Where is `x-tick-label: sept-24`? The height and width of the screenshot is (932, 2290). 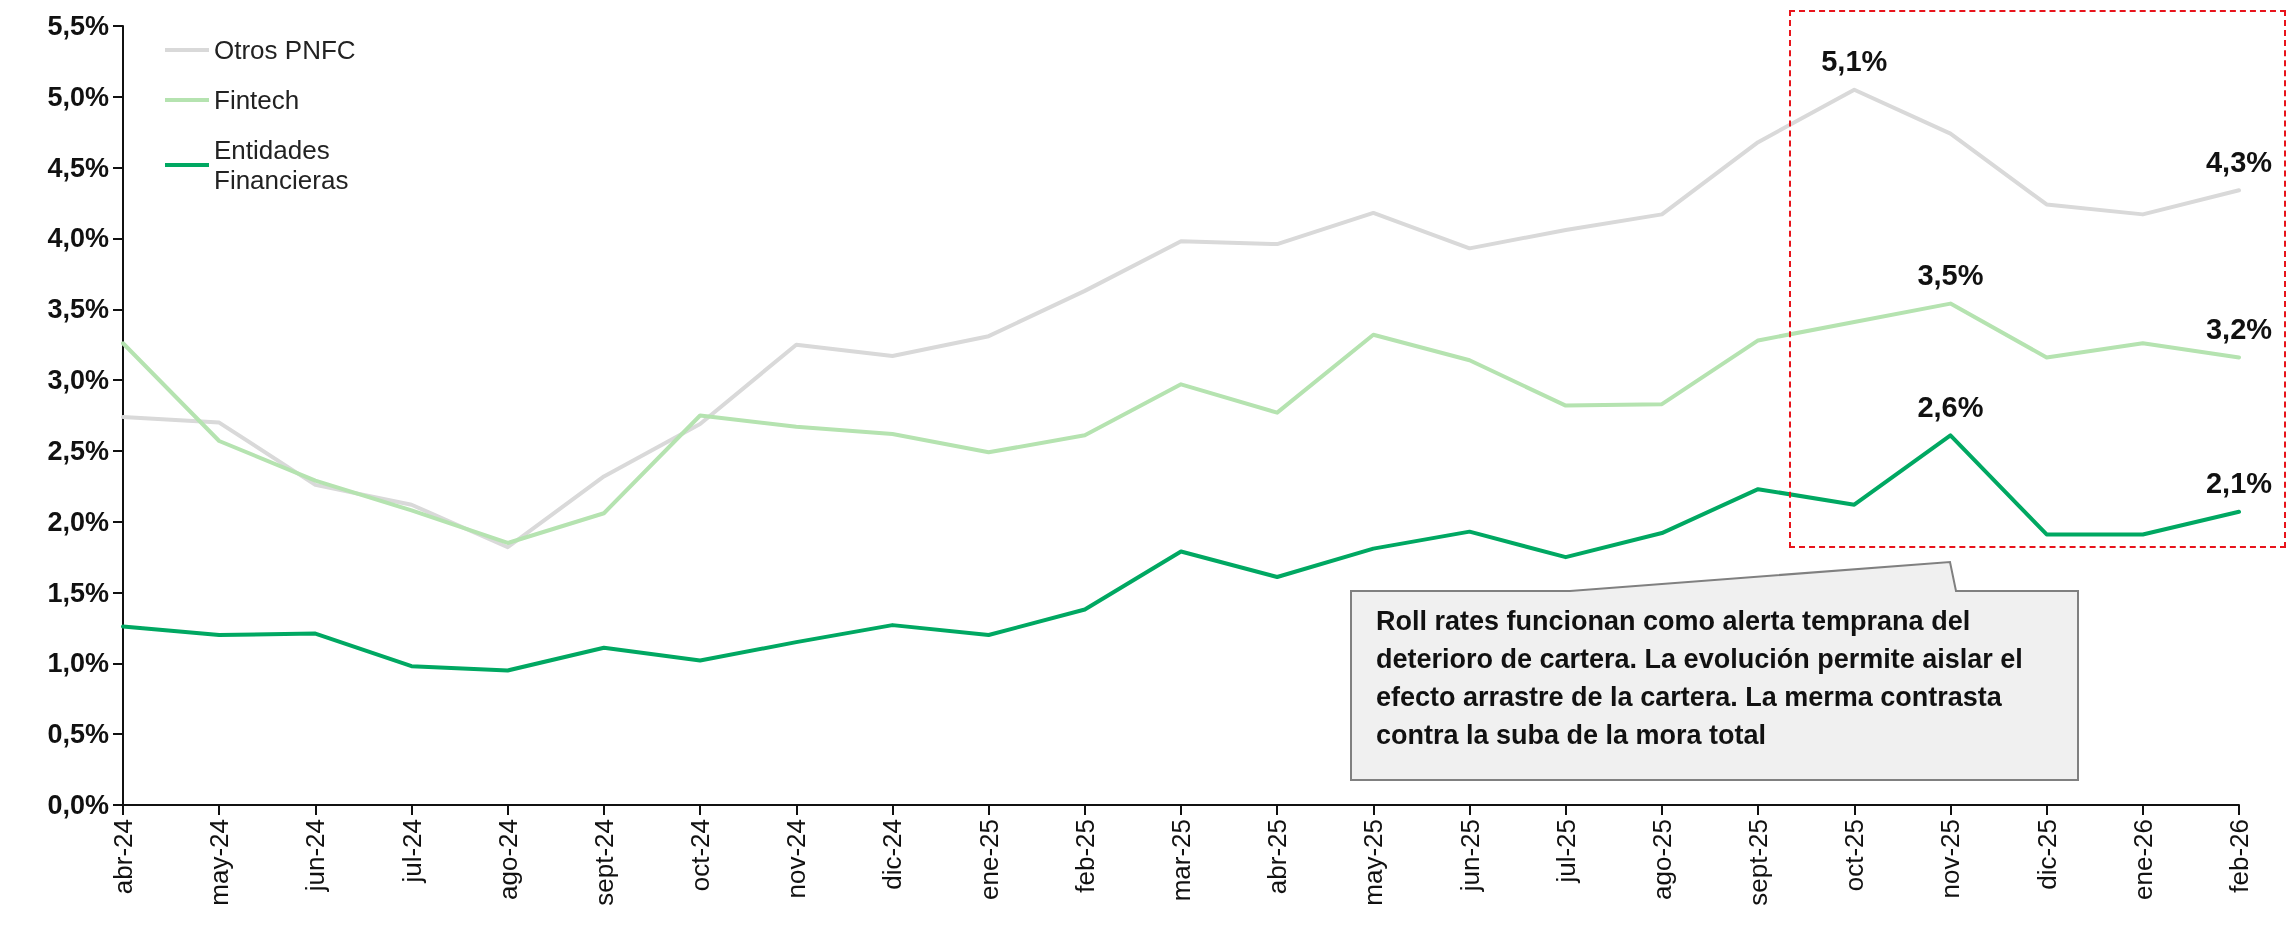
x-tick-label: sept-24 is located at coordinates (603, 862).